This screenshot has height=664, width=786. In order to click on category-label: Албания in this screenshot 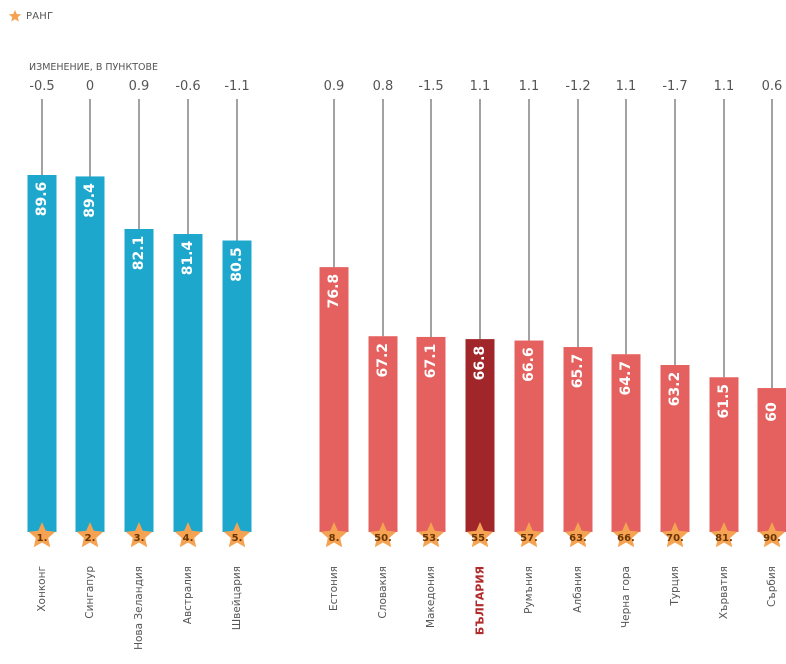, I will do `click(578, 589)`.